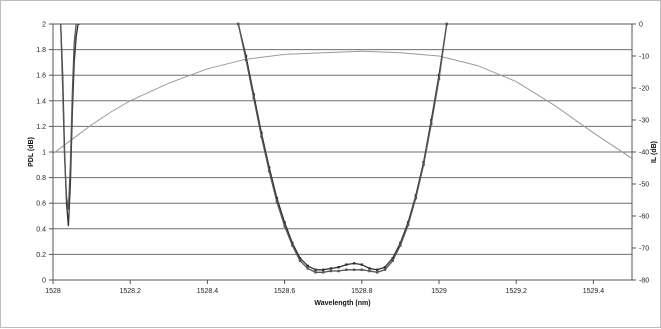 This screenshot has width=661, height=329. What do you see at coordinates (41, 255) in the screenshot?
I see `y-left-tick-label-1: 0.2` at bounding box center [41, 255].